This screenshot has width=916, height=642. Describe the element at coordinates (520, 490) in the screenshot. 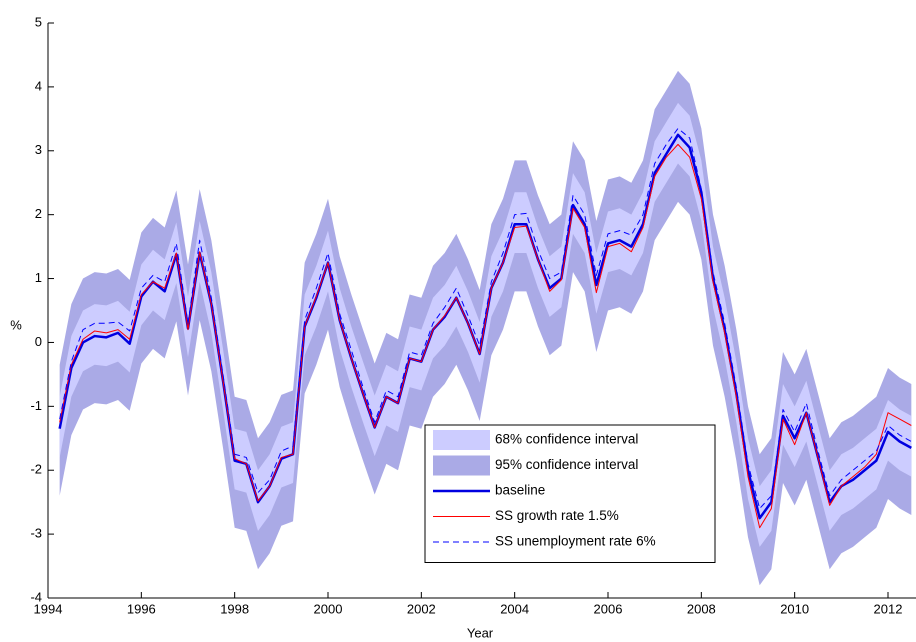

I see `legend-label: baseline` at that location.